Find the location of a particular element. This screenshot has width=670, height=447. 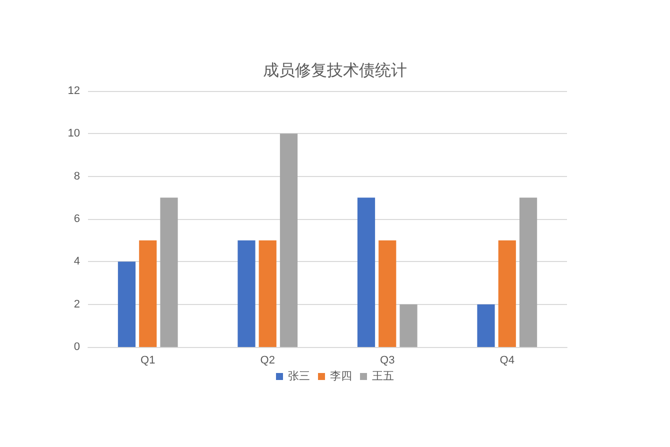

y-tick-label: 8 is located at coordinates (77, 176).